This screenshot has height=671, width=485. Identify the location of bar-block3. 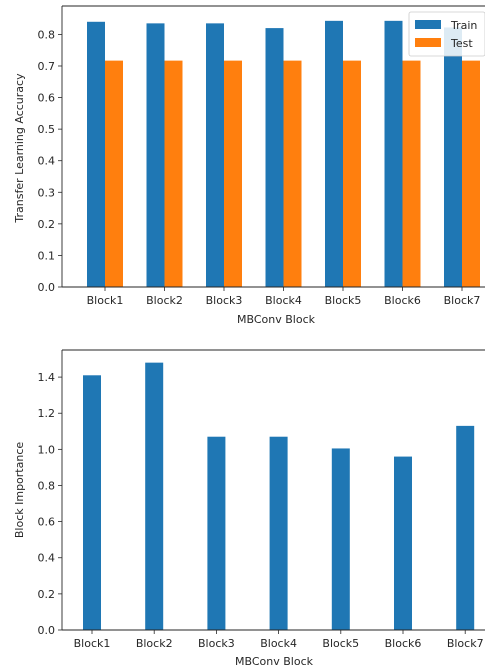
(216, 533).